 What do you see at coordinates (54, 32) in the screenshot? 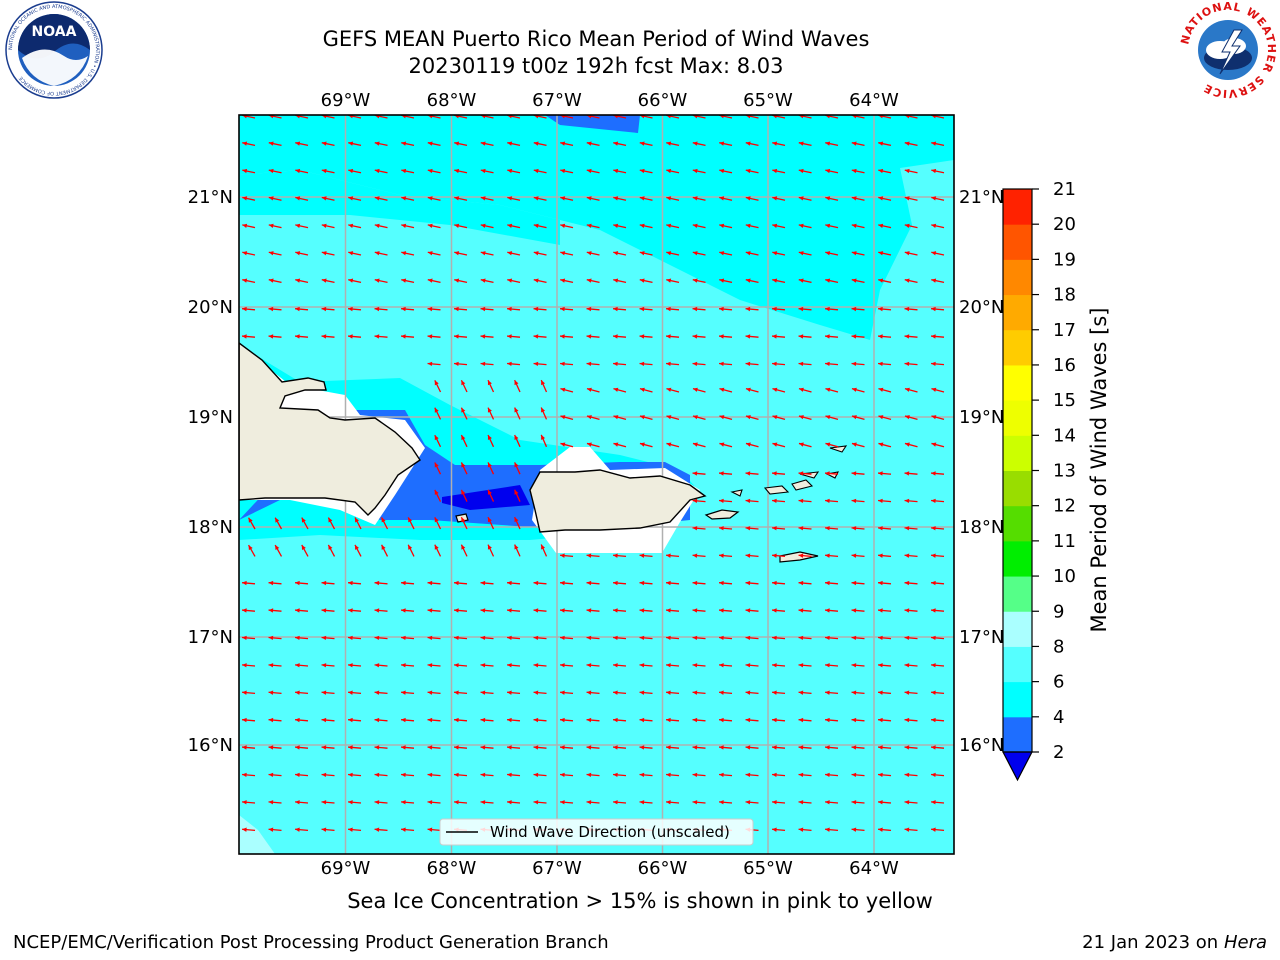
I see `noaa-logo-text: NOAA` at bounding box center [54, 32].